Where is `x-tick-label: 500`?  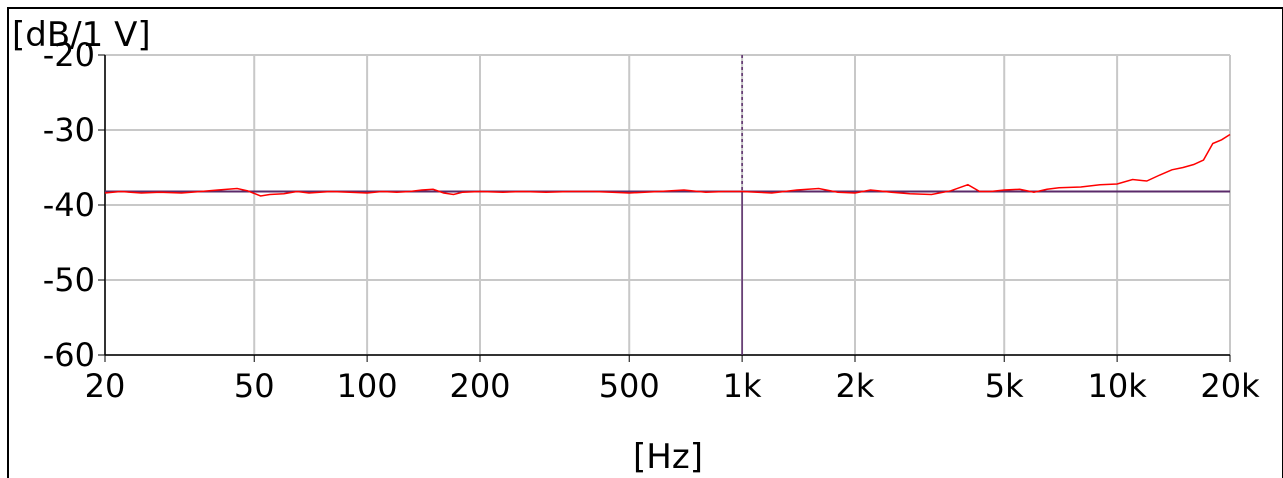
x-tick-label: 500 is located at coordinates (629, 386).